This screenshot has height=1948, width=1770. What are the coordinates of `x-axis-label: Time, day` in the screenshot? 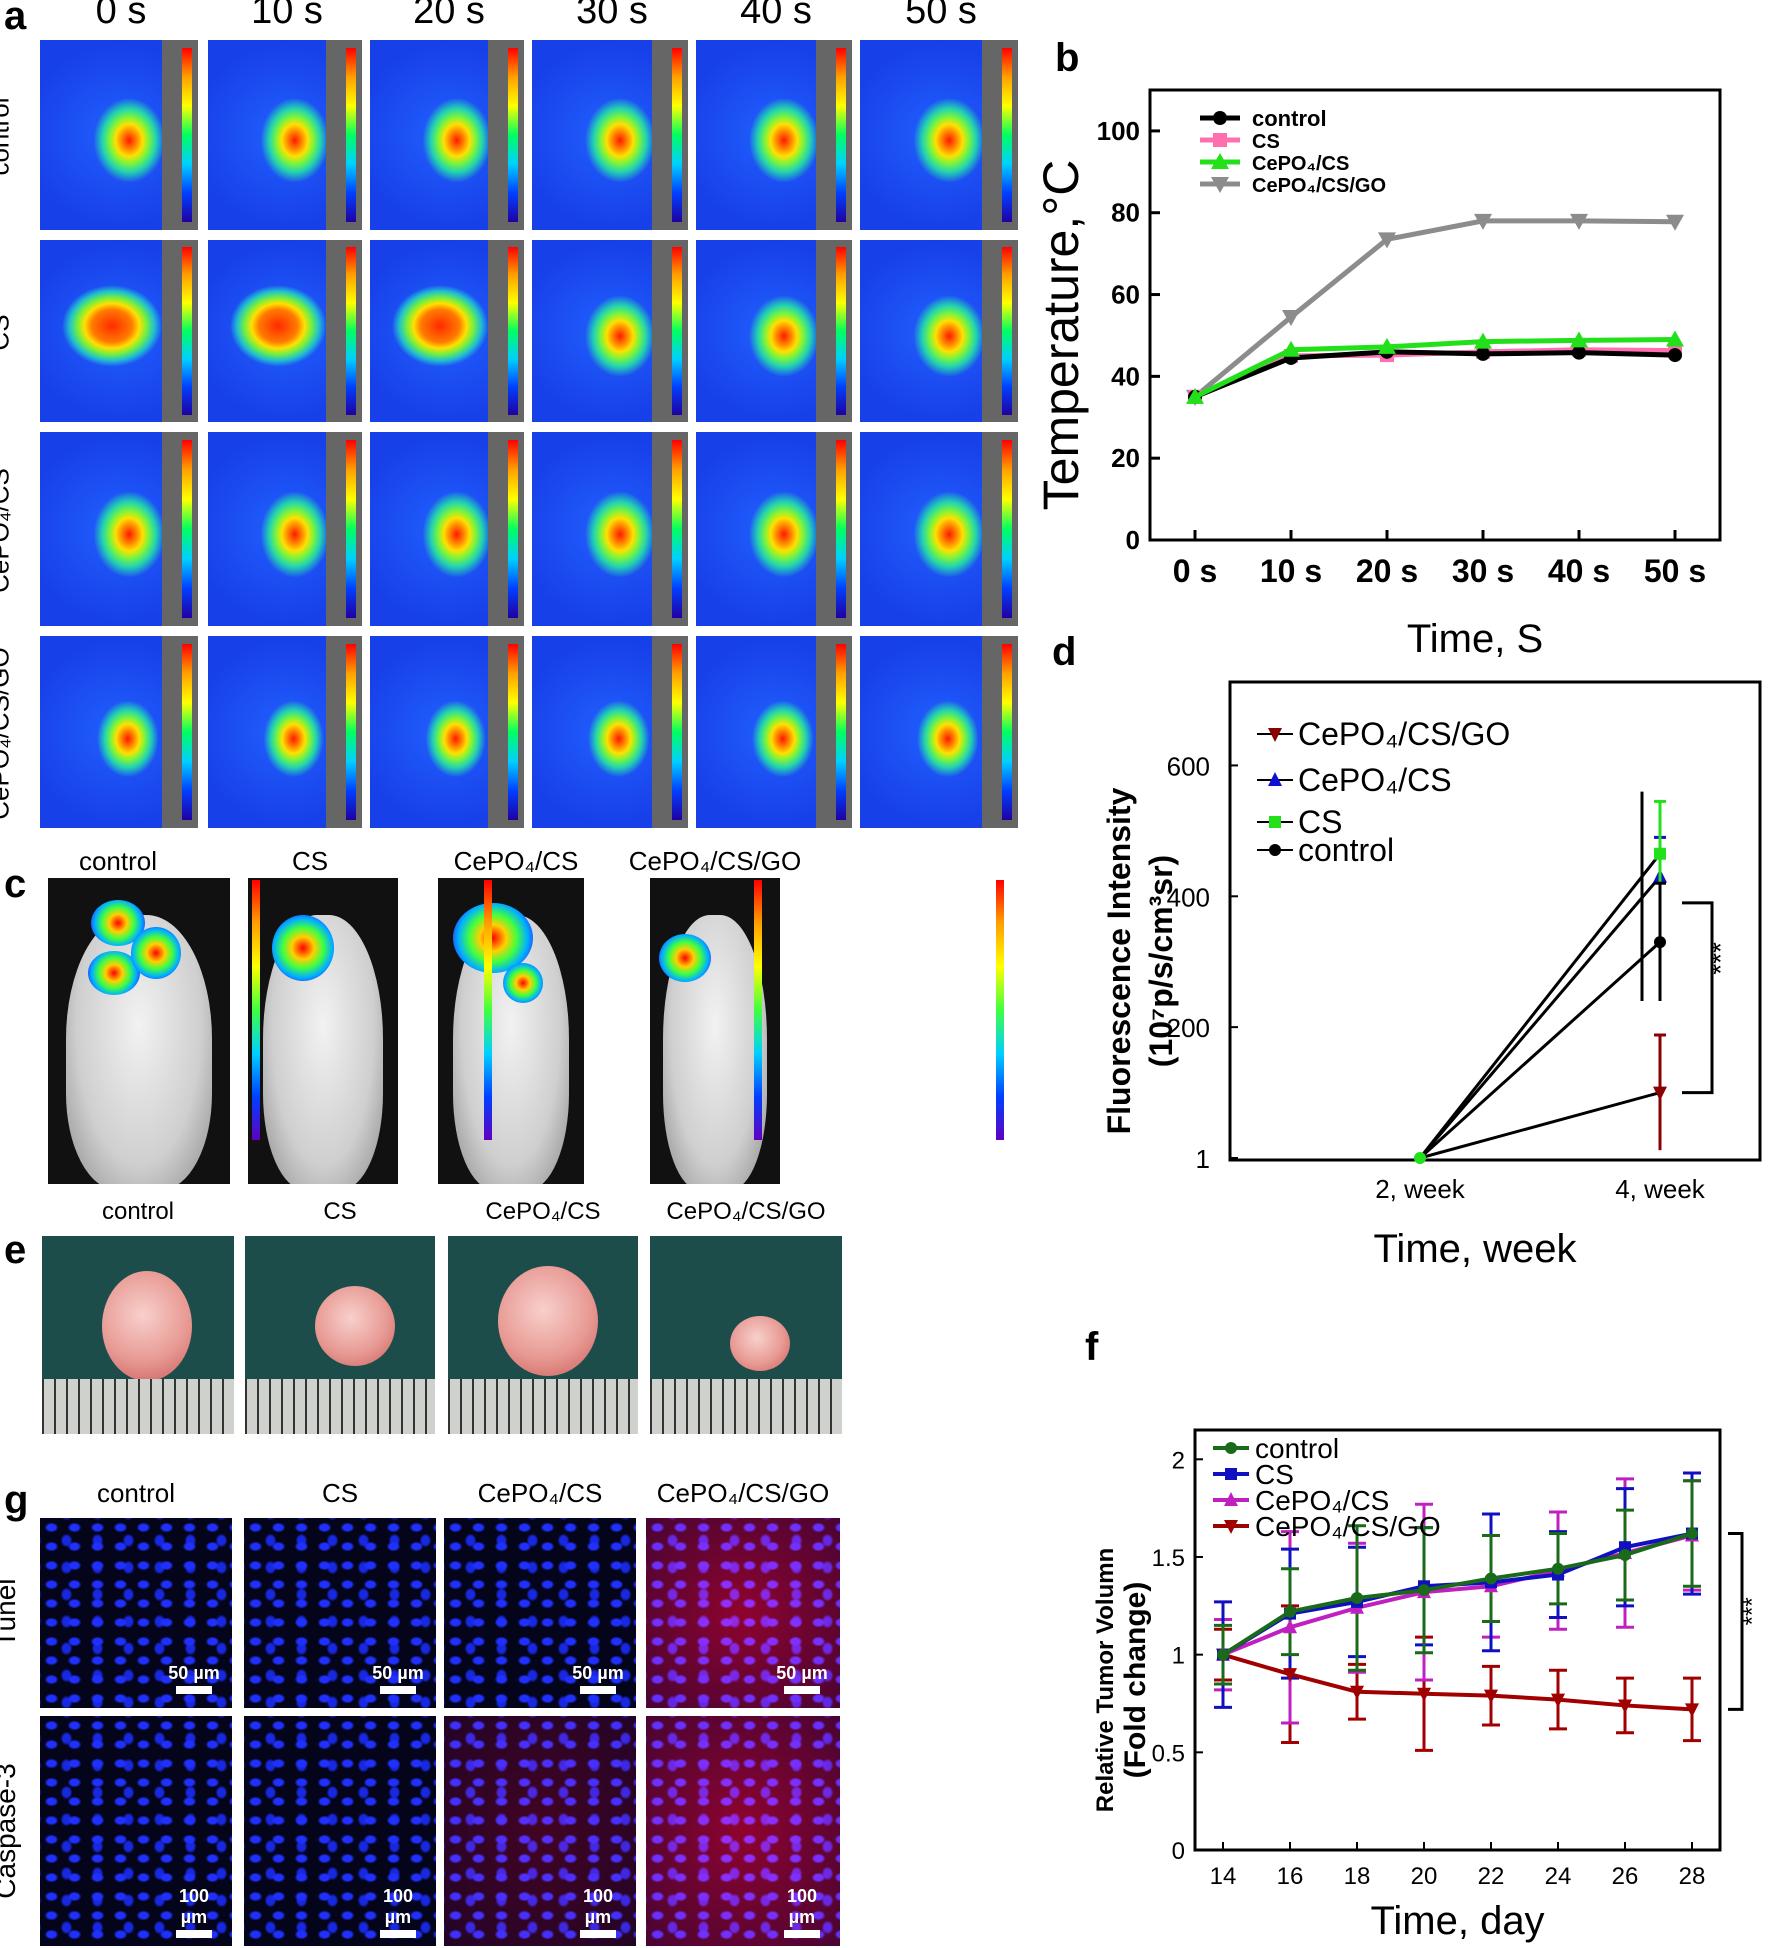 It's located at (1457, 1921).